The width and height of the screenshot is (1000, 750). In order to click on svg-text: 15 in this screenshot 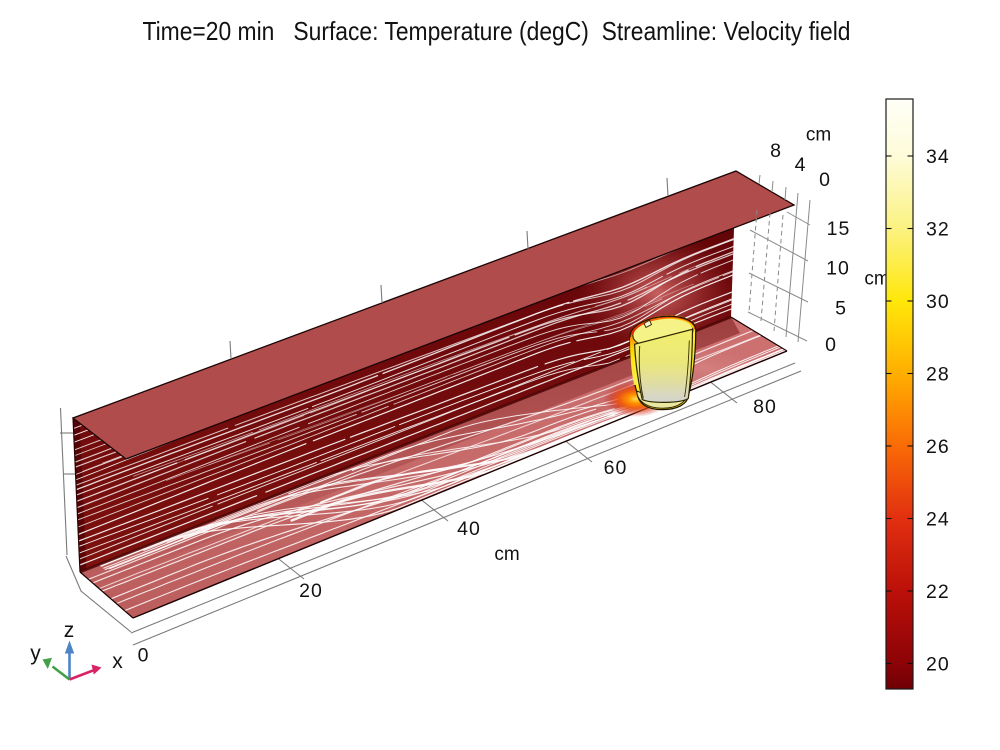, I will do `click(839, 229)`.